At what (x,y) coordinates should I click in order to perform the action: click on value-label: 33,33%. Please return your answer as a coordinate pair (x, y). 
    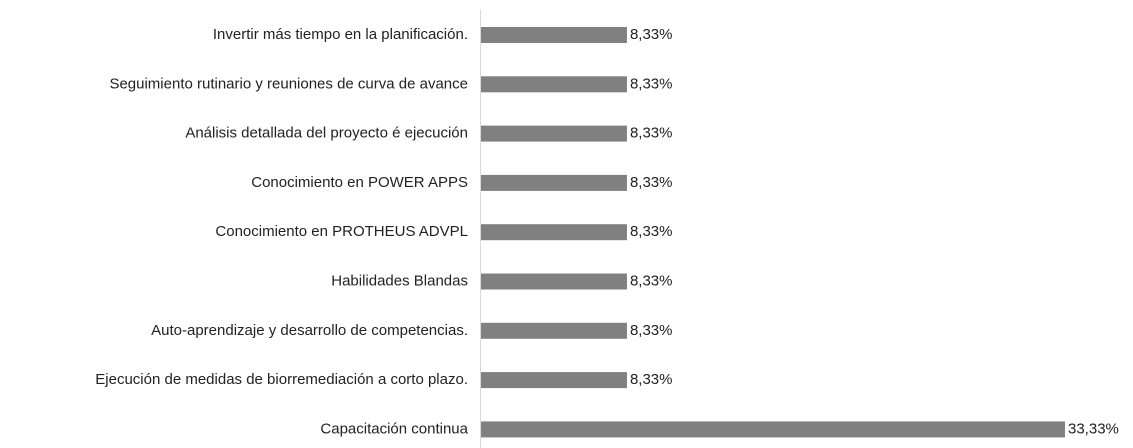
    Looking at the image, I should click on (1093, 428).